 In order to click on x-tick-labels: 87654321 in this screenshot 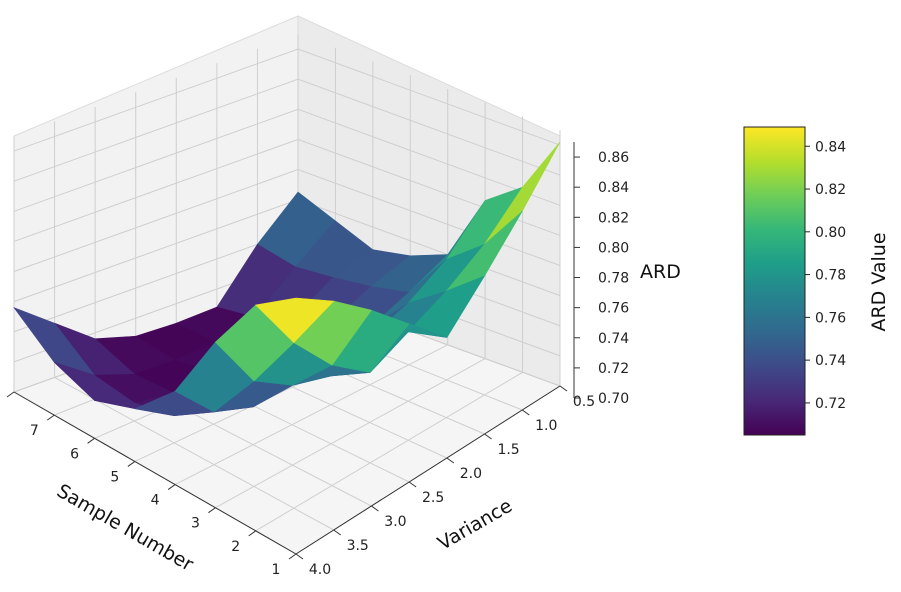, I will do `click(151, 484)`.